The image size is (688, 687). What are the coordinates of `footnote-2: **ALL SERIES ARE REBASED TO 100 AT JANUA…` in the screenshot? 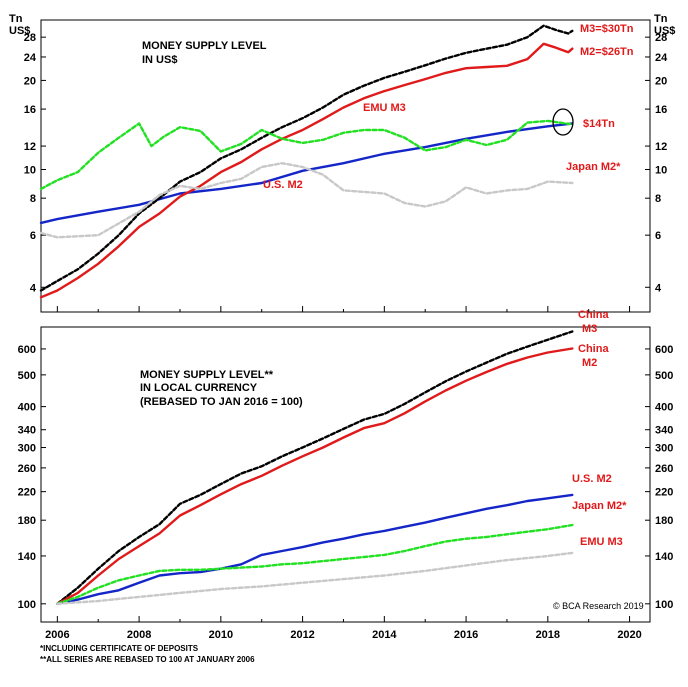 It's located at (147, 659).